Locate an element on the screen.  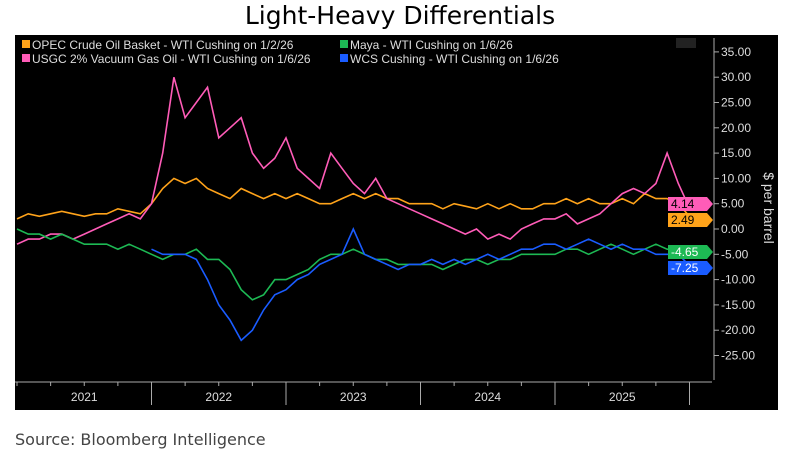
x-tick-label: 2022 is located at coordinates (218, 397).